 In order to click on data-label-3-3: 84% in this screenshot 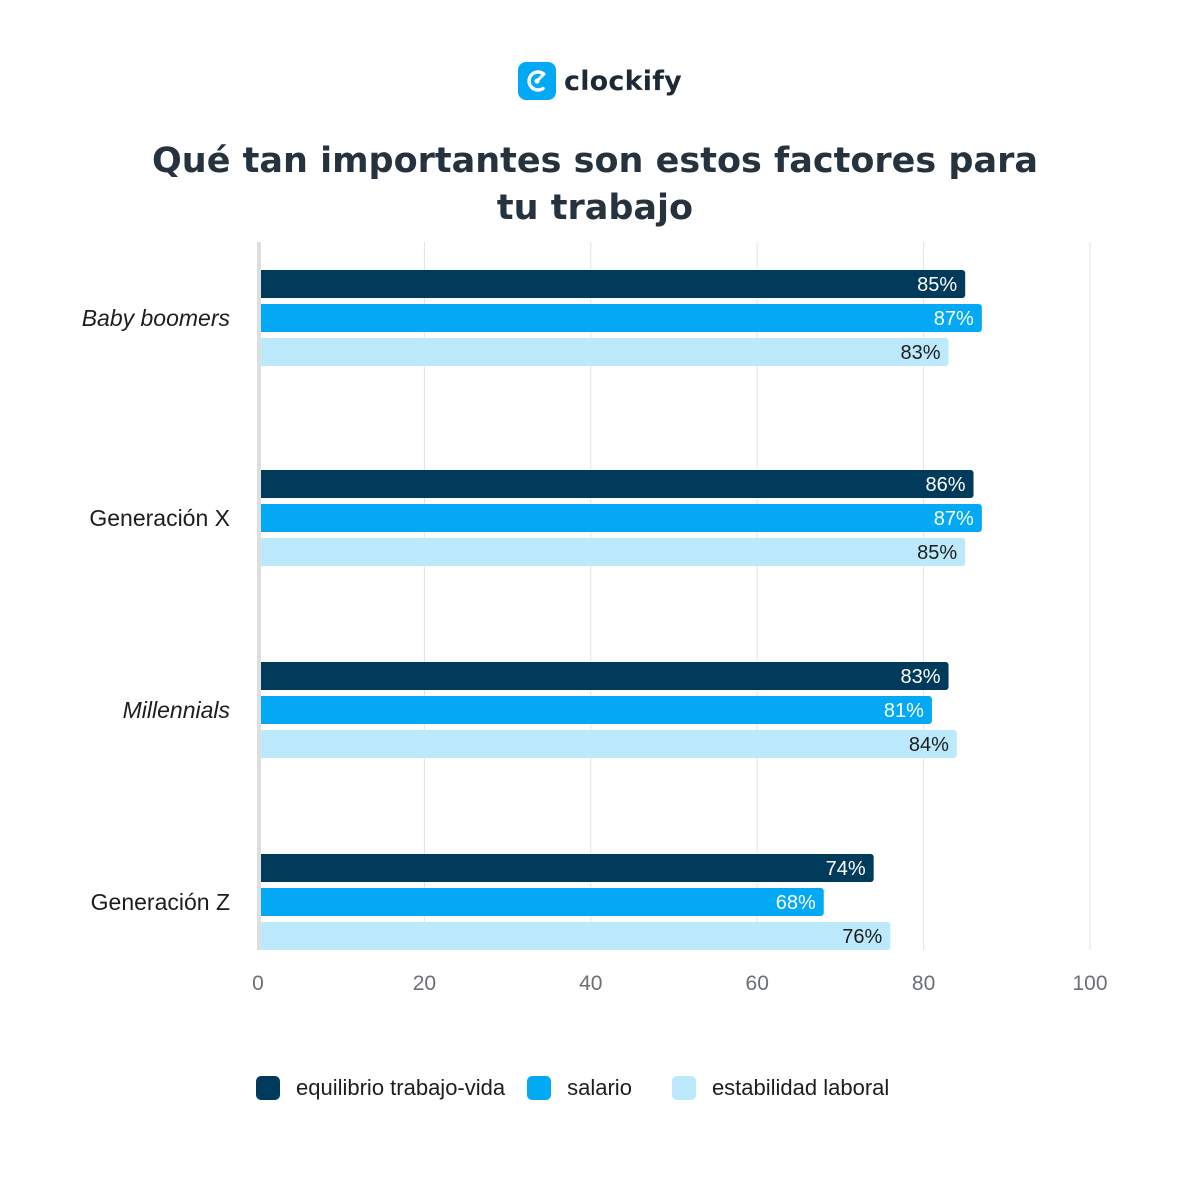, I will do `click(929, 745)`.